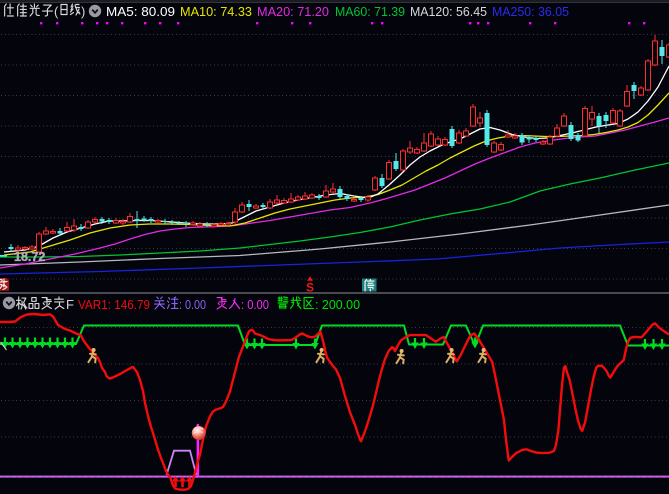  Describe the element at coordinates (293, 11) in the screenshot. I see `svg-text: MA20: 71.20` at that location.